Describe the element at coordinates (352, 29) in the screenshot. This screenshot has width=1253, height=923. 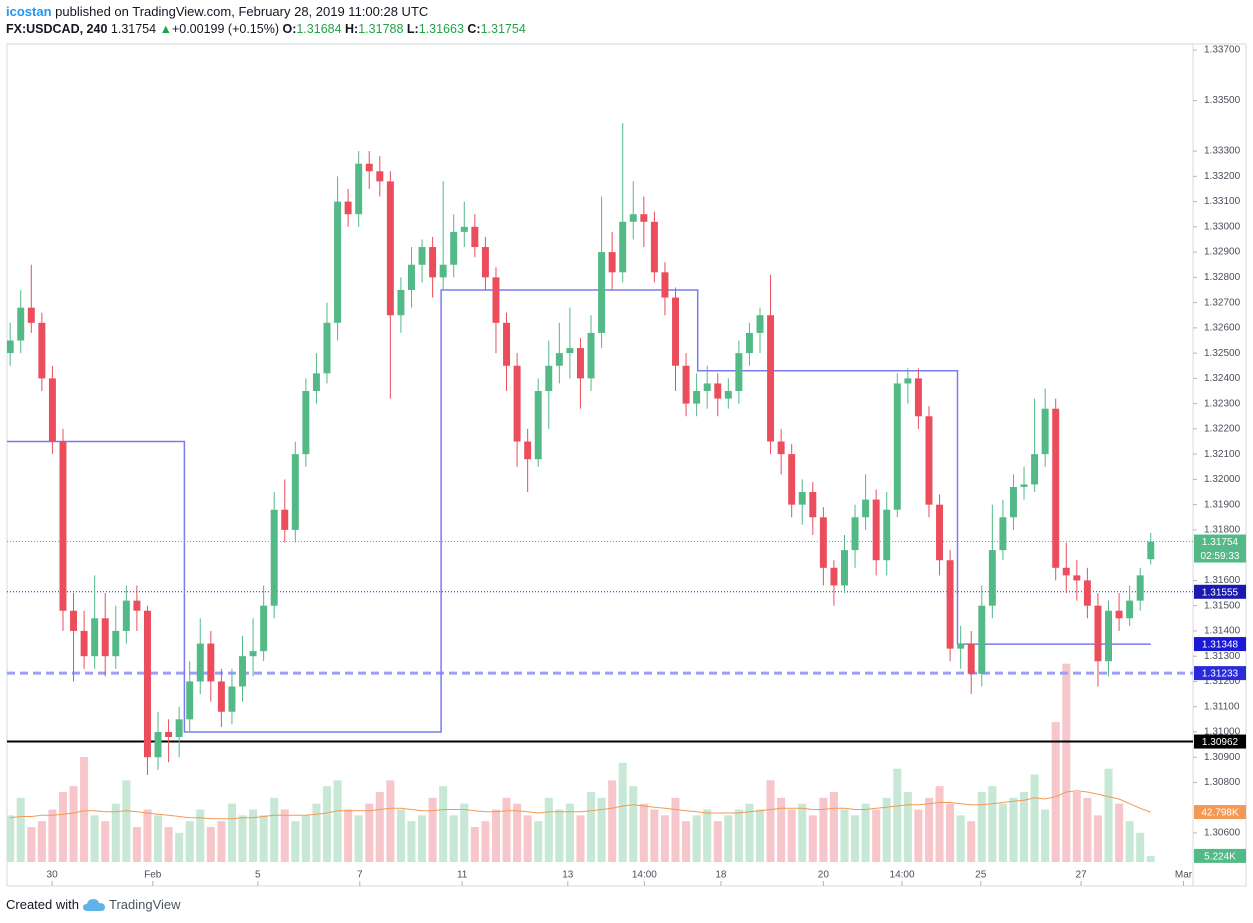
I see `high-label: H:` at that location.